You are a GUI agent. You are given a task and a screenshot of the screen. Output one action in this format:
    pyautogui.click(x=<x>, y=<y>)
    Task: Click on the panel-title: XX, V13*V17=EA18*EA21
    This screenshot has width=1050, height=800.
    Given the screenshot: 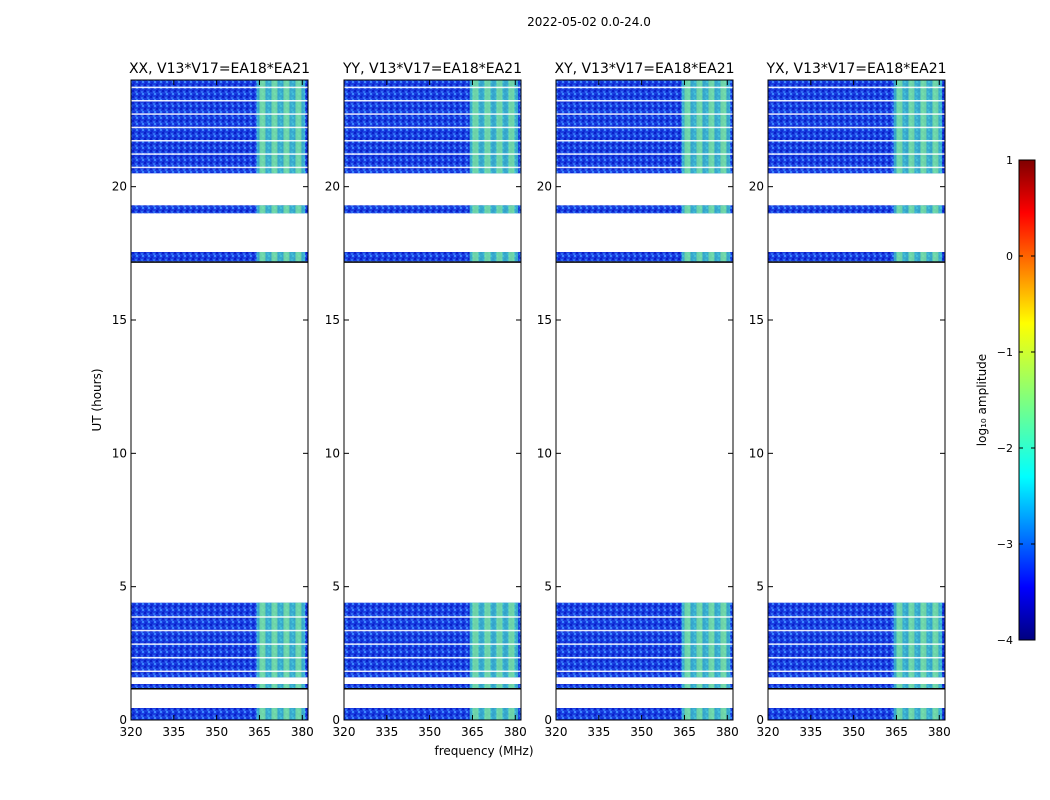 What is the action you would take?
    pyautogui.click(x=219, y=69)
    